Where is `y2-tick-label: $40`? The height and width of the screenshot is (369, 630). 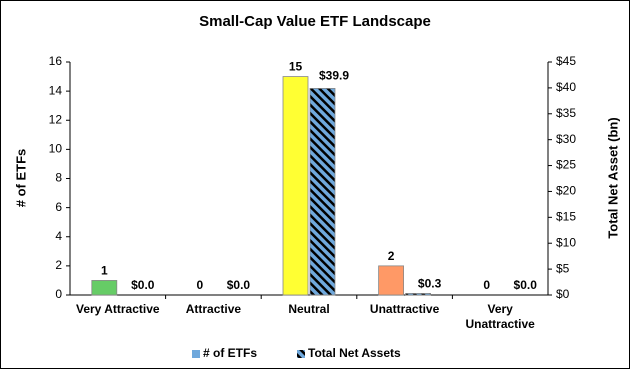 y2-tick-label: $40 is located at coordinates (566, 87).